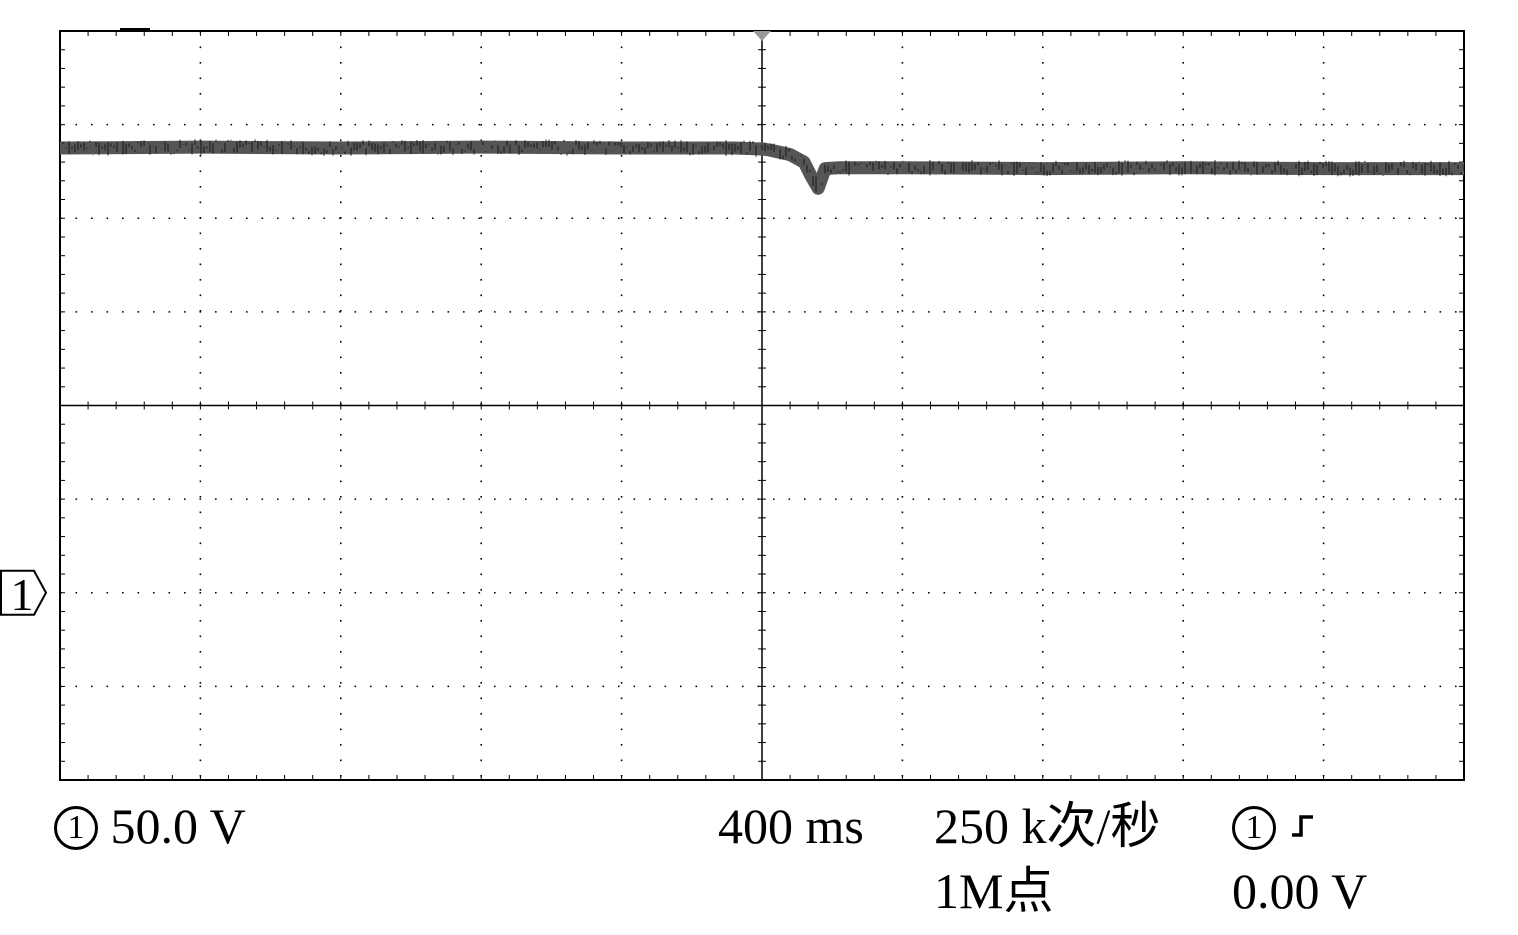  I want to click on channel-1-marker-label: 1, so click(22, 594).